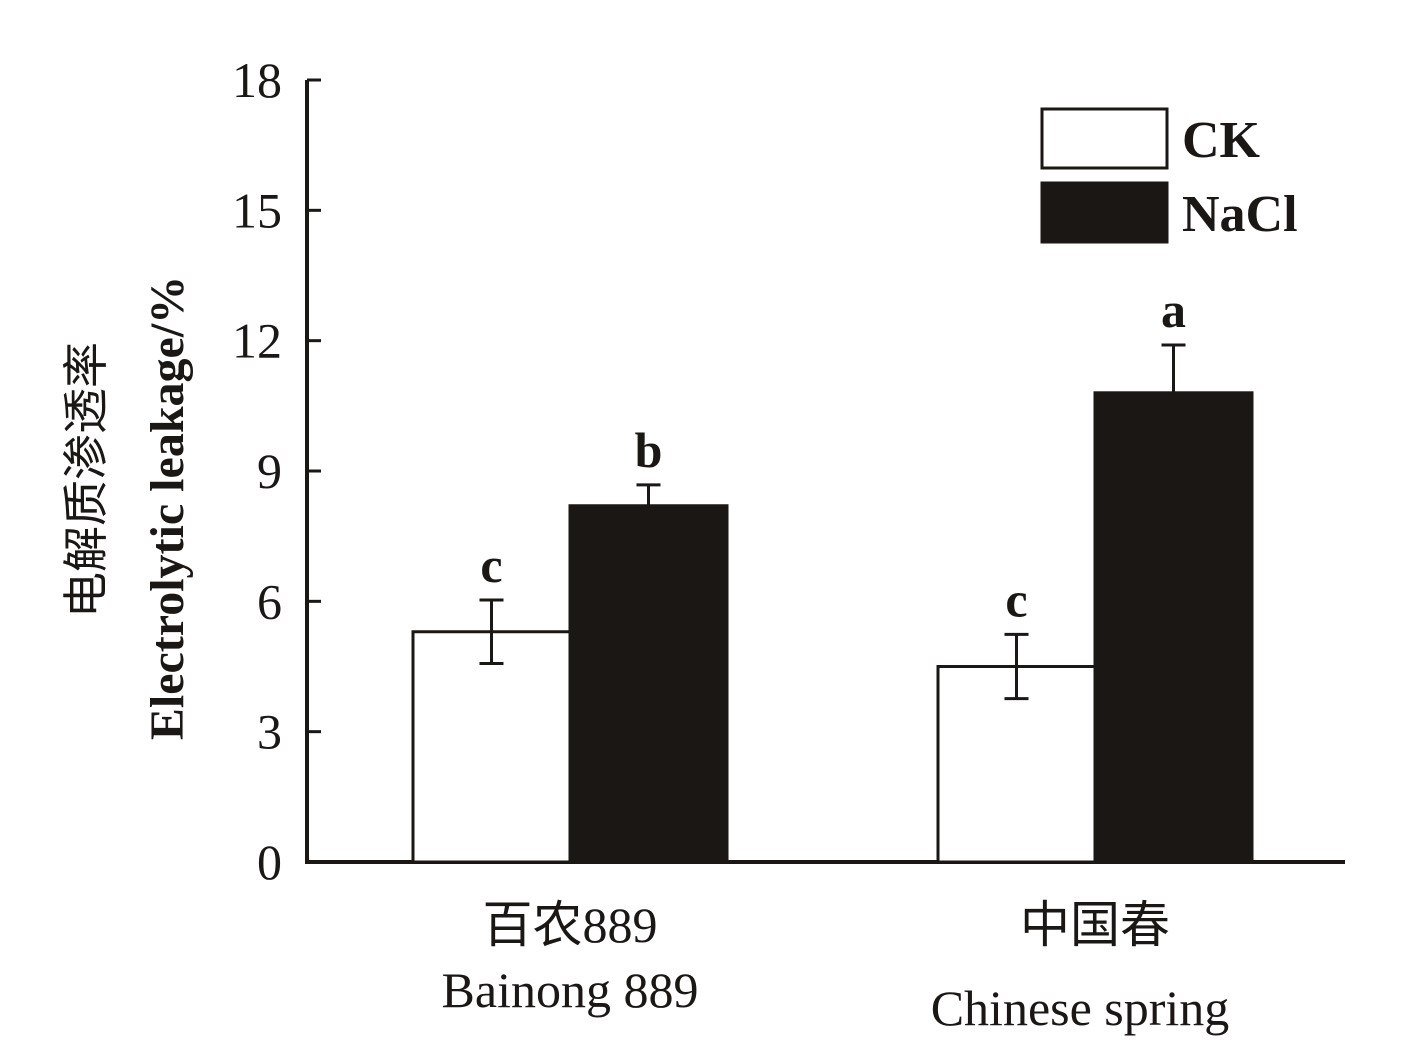 The image size is (1417, 1053). I want to click on y-axis-label-cn: 电解质渗透率, so click(86, 480).